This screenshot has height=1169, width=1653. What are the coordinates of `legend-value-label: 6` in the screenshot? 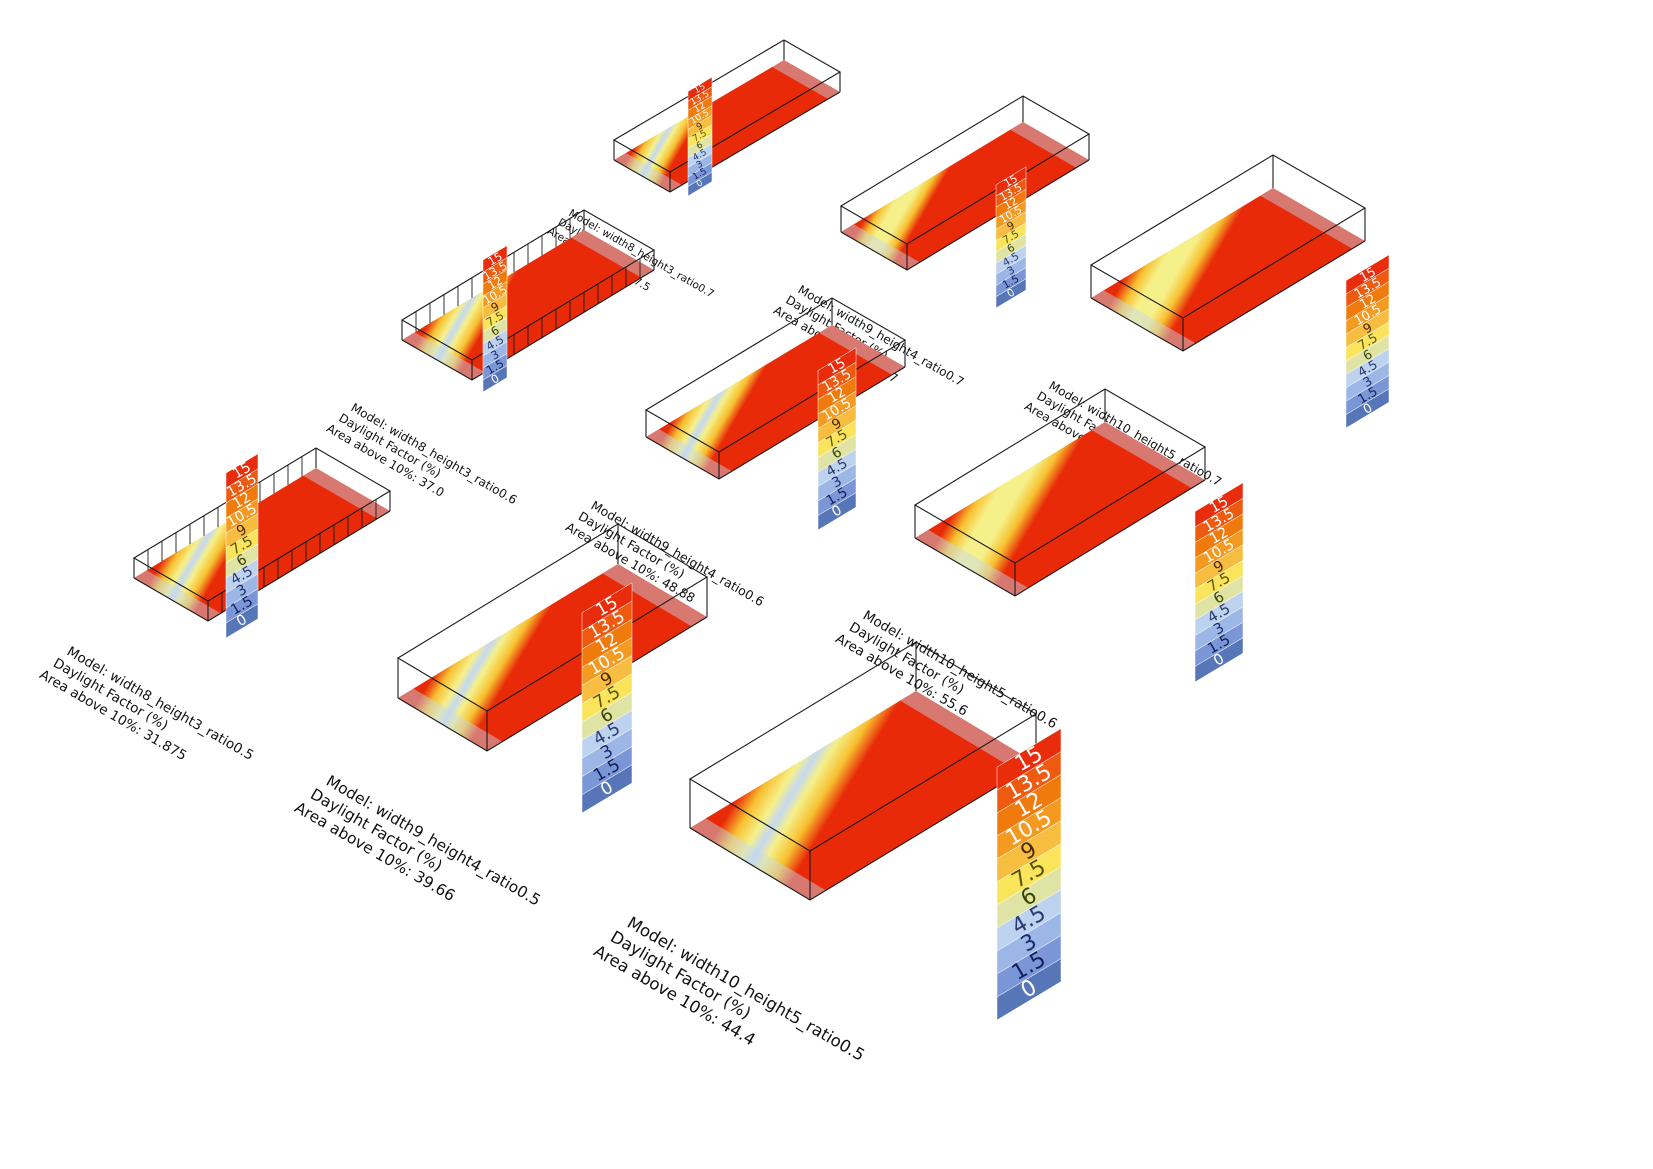 It's located at (700, 146).